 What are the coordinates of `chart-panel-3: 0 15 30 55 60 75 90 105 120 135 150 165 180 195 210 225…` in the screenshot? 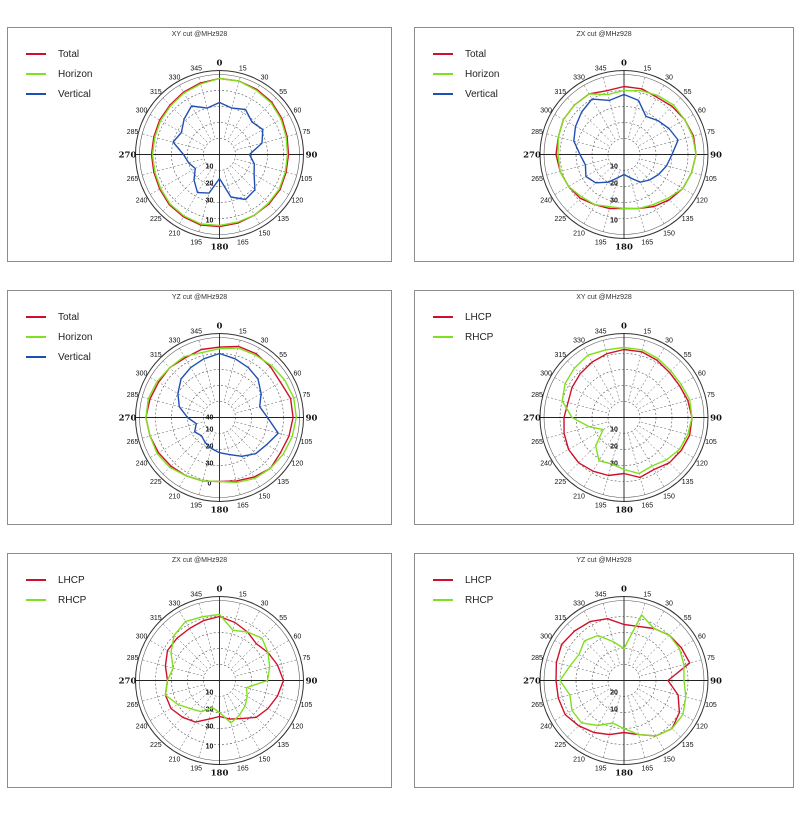 It's located at (199, 407).